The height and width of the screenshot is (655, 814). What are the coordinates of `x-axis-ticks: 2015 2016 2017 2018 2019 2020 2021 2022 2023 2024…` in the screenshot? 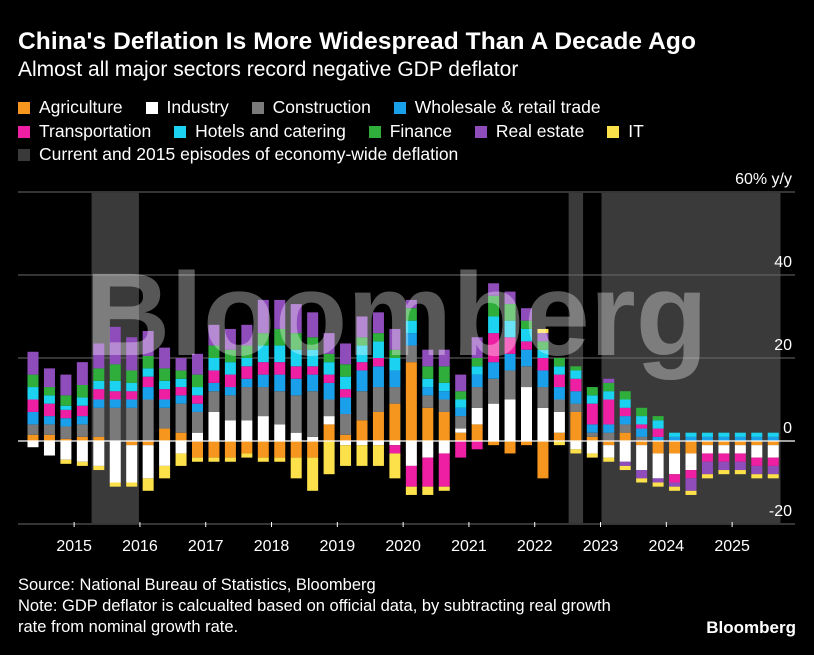 It's located at (403, 538).